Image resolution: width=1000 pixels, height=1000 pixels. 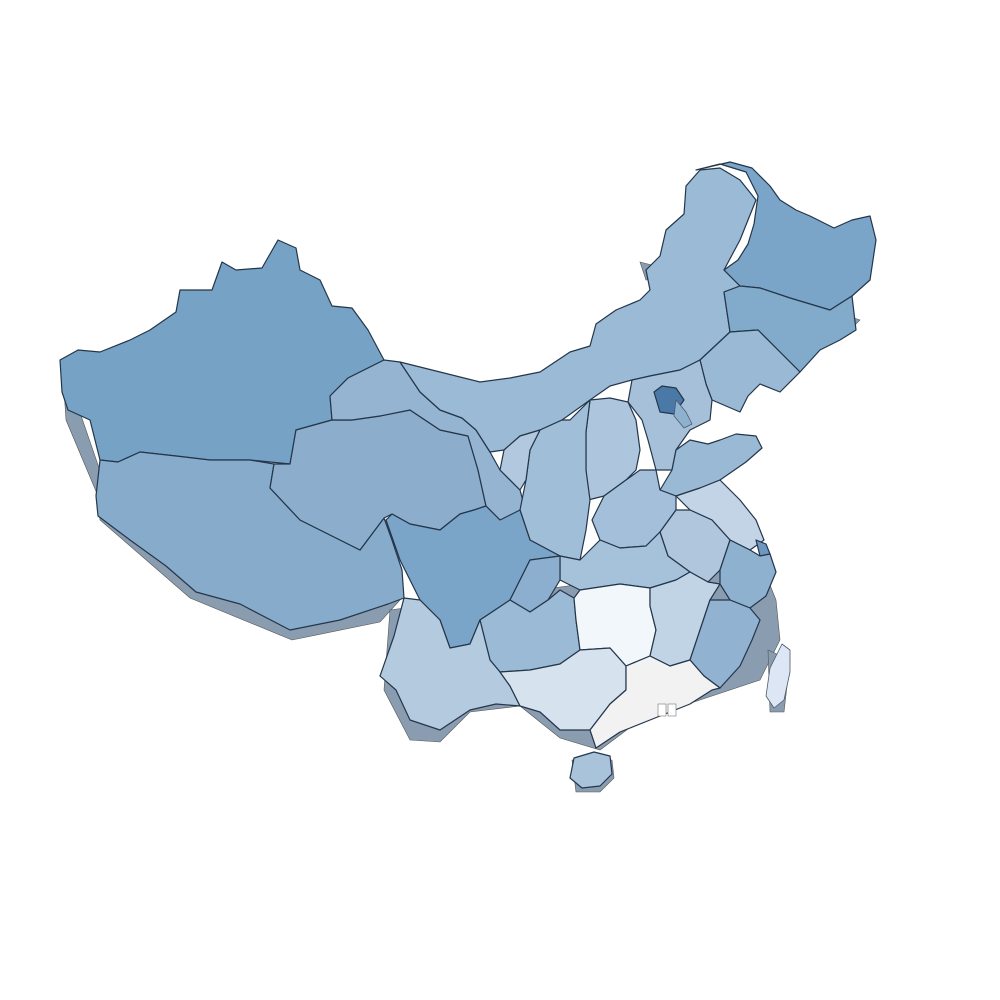 What do you see at coordinates (683, 414) in the screenshot?
I see `region-tianjin` at bounding box center [683, 414].